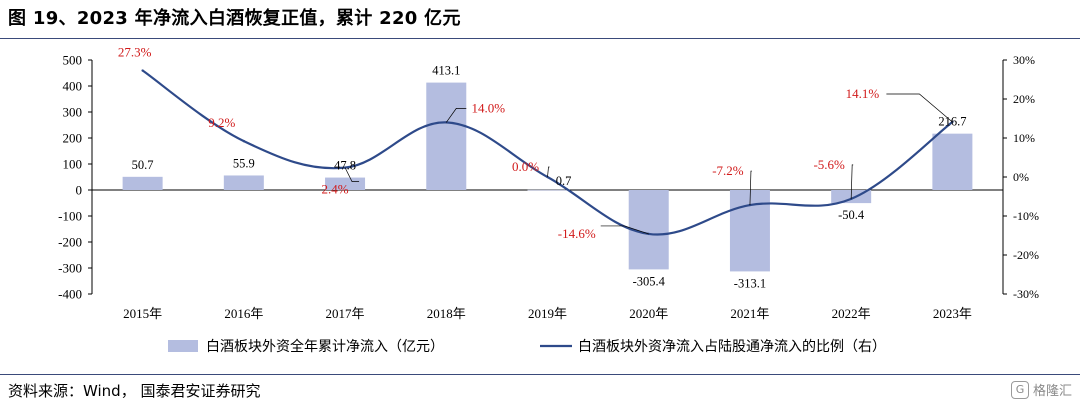 The height and width of the screenshot is (408, 1080). I want to click on bar-value-label: -305.4, so click(649, 281).